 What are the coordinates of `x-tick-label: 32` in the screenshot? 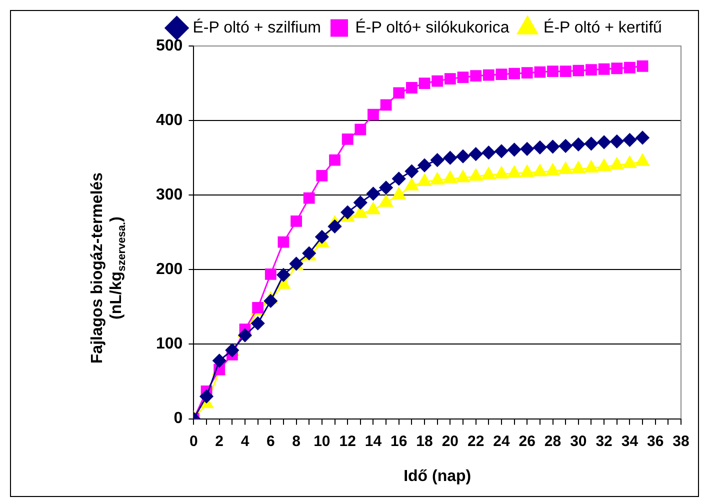 It's located at (604, 441).